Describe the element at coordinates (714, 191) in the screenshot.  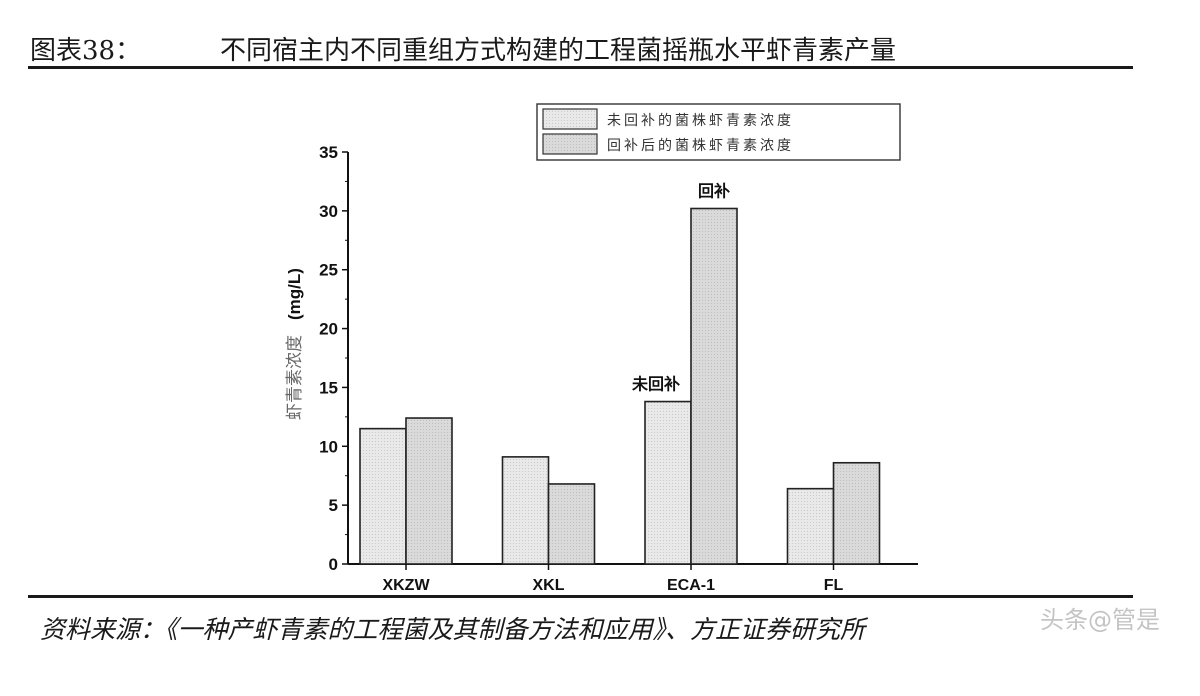
I see `annotation-label: 回补` at that location.